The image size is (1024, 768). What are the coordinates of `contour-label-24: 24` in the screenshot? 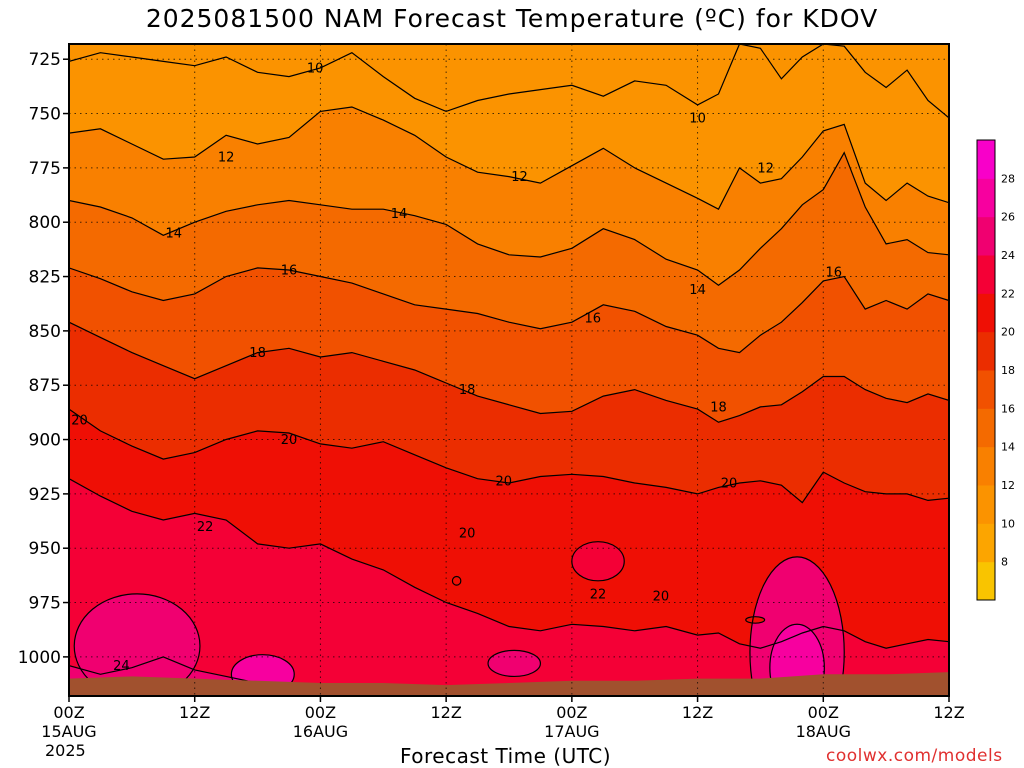 It's located at (121, 666).